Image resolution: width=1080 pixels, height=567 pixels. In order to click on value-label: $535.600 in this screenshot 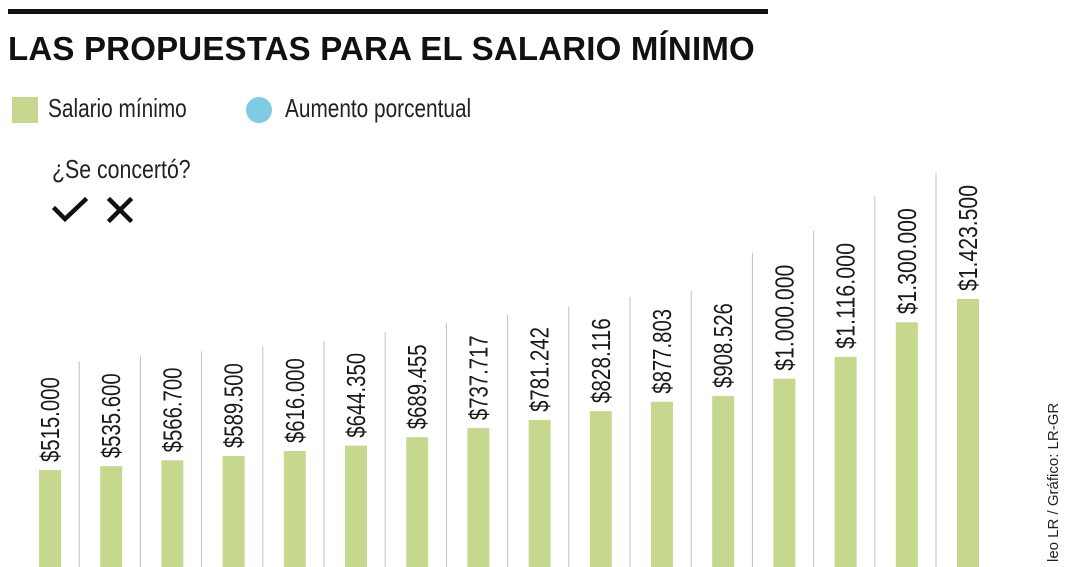, I will do `click(111, 415)`.